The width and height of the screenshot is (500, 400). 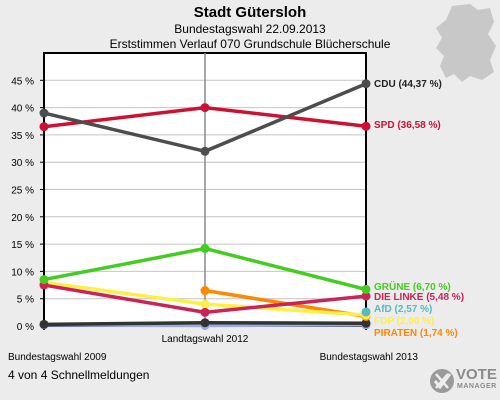 I want to click on vote-check-icon, so click(x=442, y=381).